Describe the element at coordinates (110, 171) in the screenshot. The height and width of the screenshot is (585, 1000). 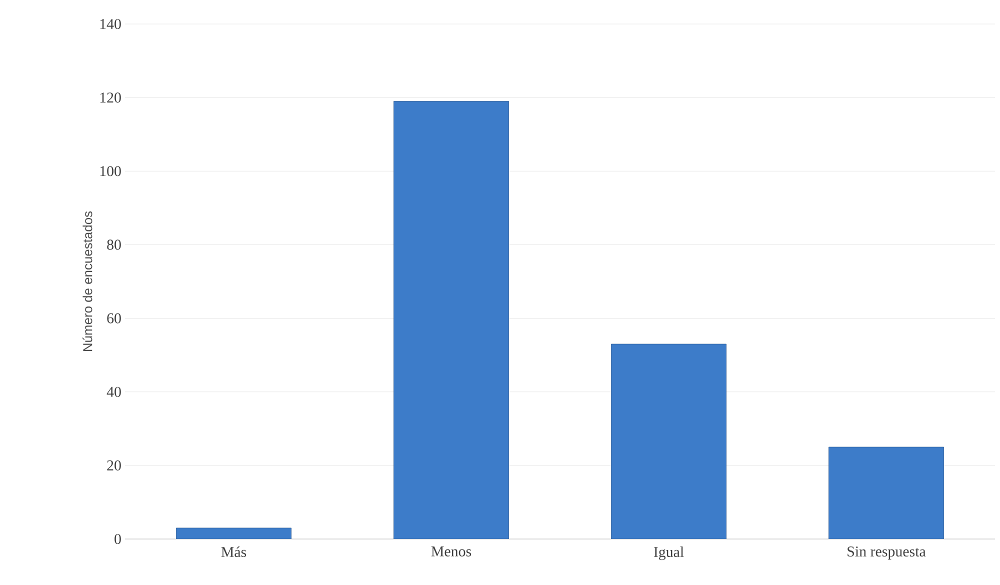
I see `y-tick-label: 100` at that location.